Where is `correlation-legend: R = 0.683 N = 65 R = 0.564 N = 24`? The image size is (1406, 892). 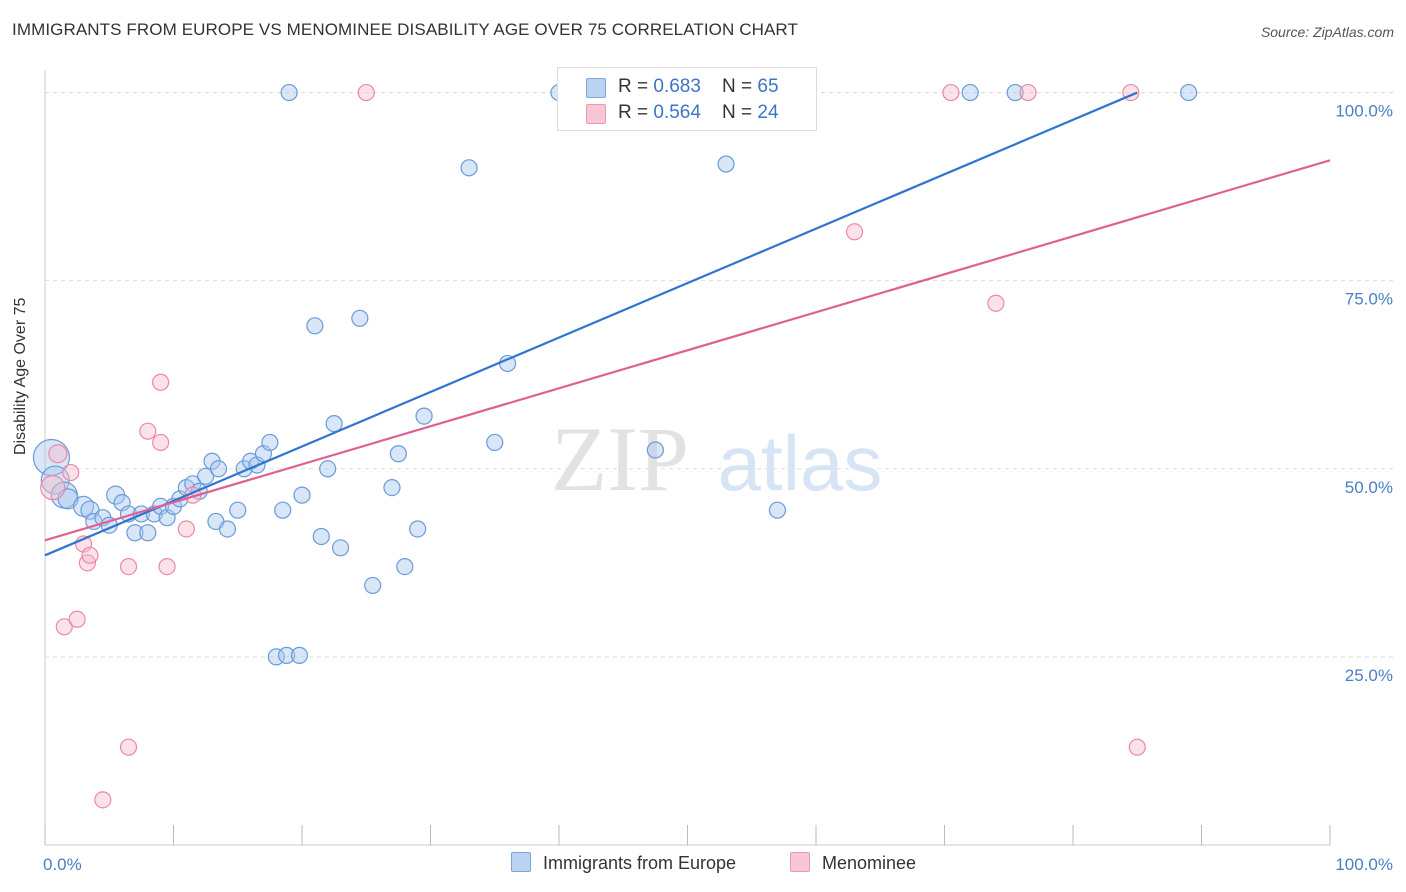
correlation-legend: R = 0.683 N = 65 R = 0.564 N = 24 is located at coordinates (687, 99).